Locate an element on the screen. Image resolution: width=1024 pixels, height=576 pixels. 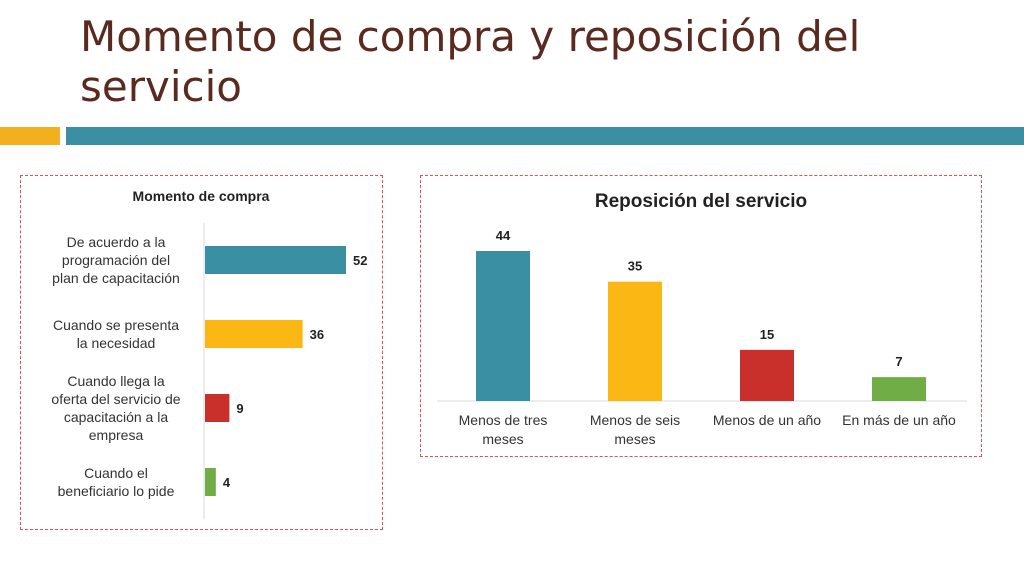
data-label-2: 36 is located at coordinates (317, 334).